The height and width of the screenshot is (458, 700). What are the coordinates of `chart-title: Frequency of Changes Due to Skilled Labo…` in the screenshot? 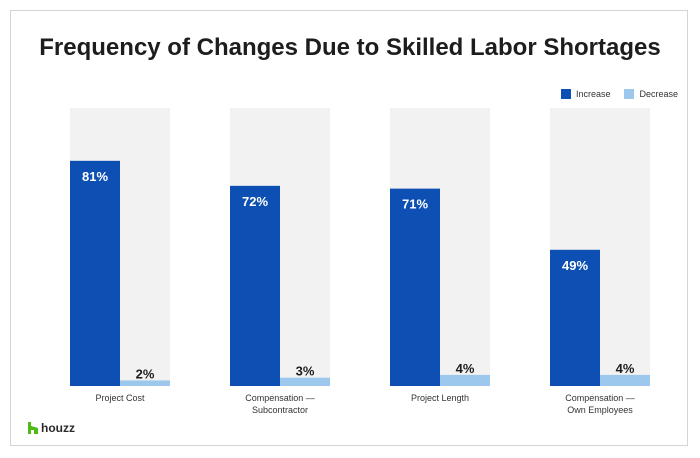 It's located at (350, 47).